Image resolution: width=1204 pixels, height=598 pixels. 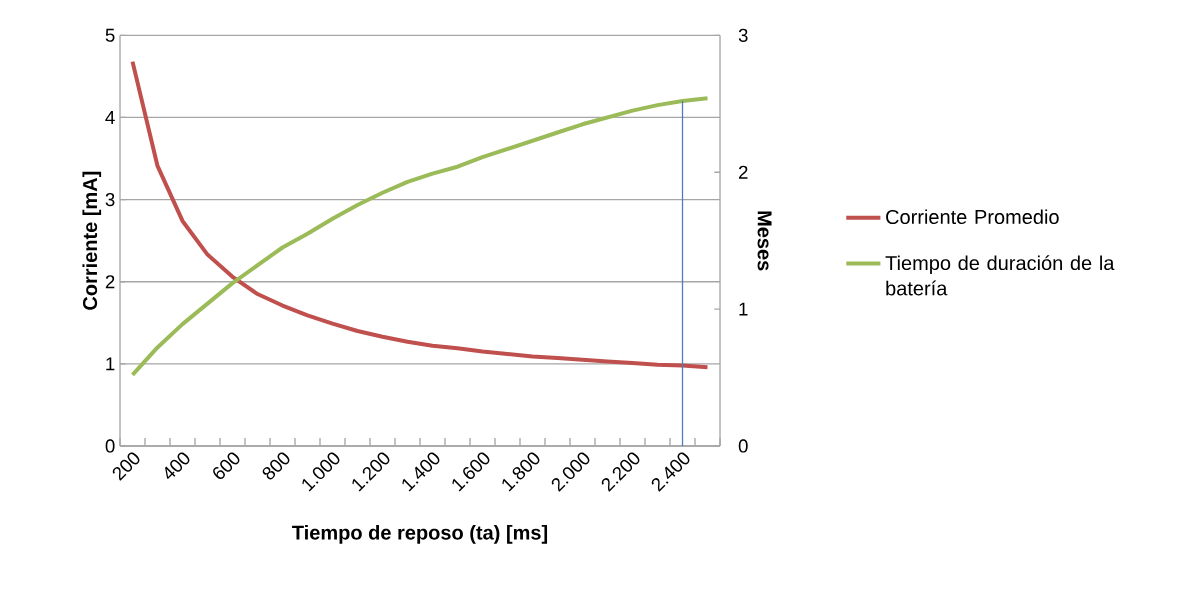 What do you see at coordinates (764, 241) in the screenshot?
I see `y2-axis-title: Meses` at bounding box center [764, 241].